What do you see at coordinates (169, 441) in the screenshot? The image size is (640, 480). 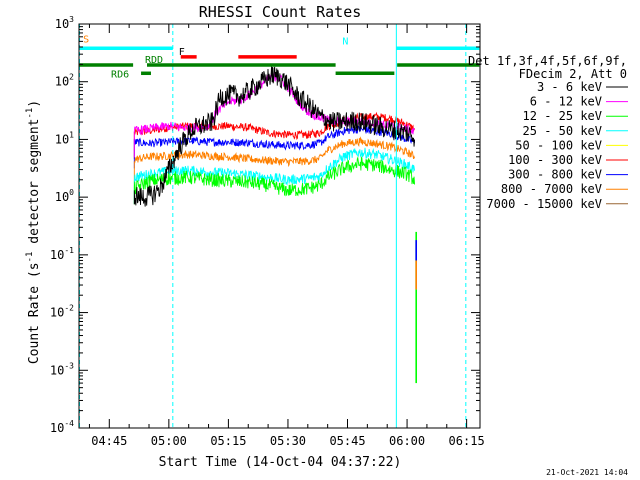 I see `x-tick-label: 05:00` at bounding box center [169, 441].